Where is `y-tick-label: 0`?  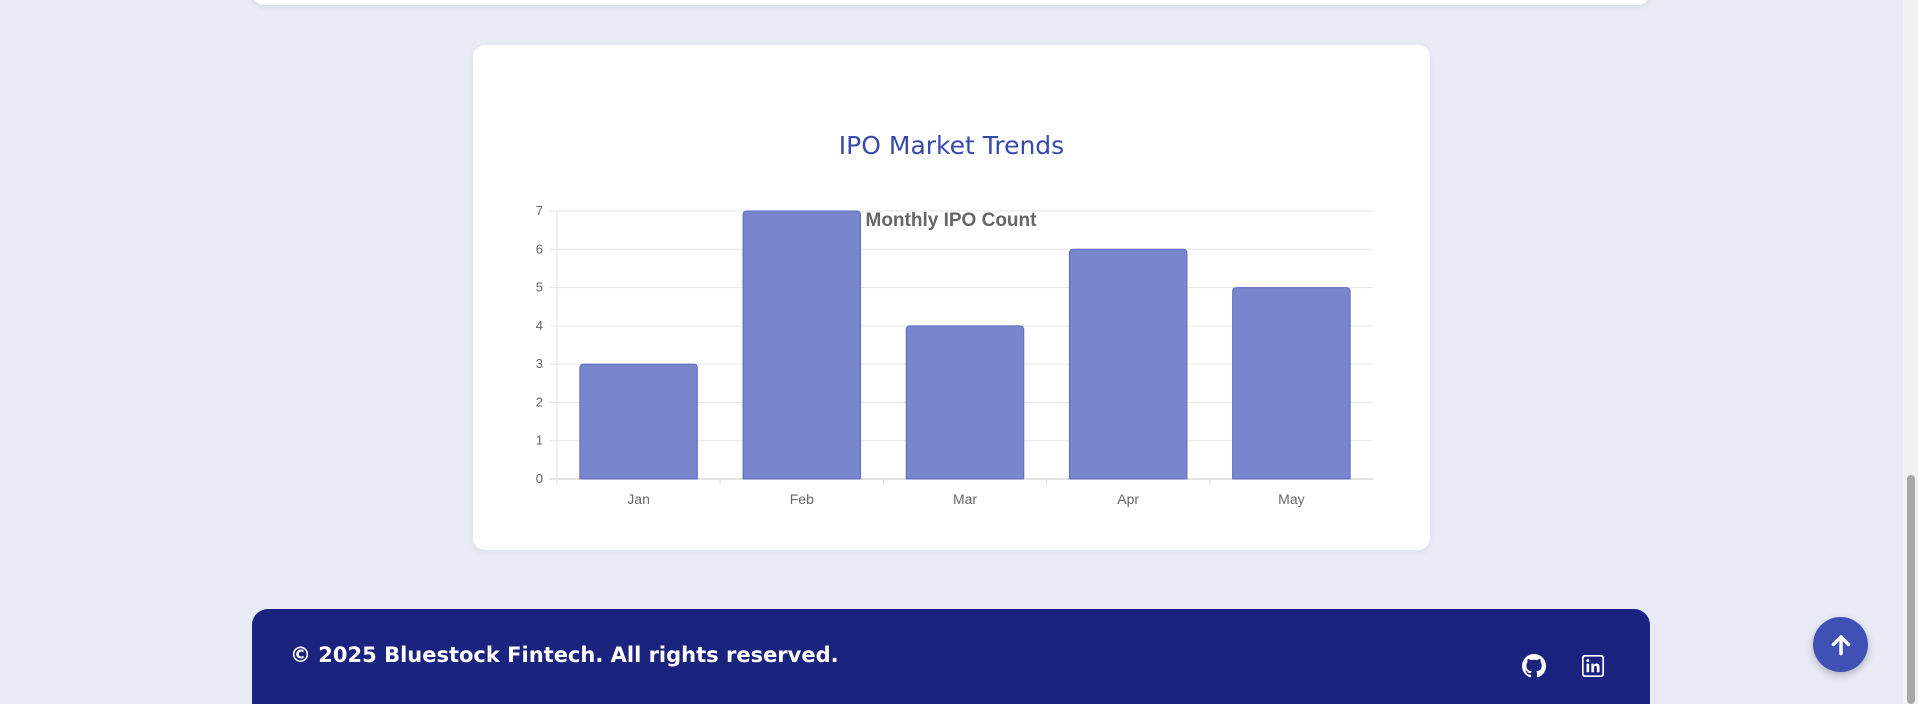 y-tick-label: 0 is located at coordinates (539, 478).